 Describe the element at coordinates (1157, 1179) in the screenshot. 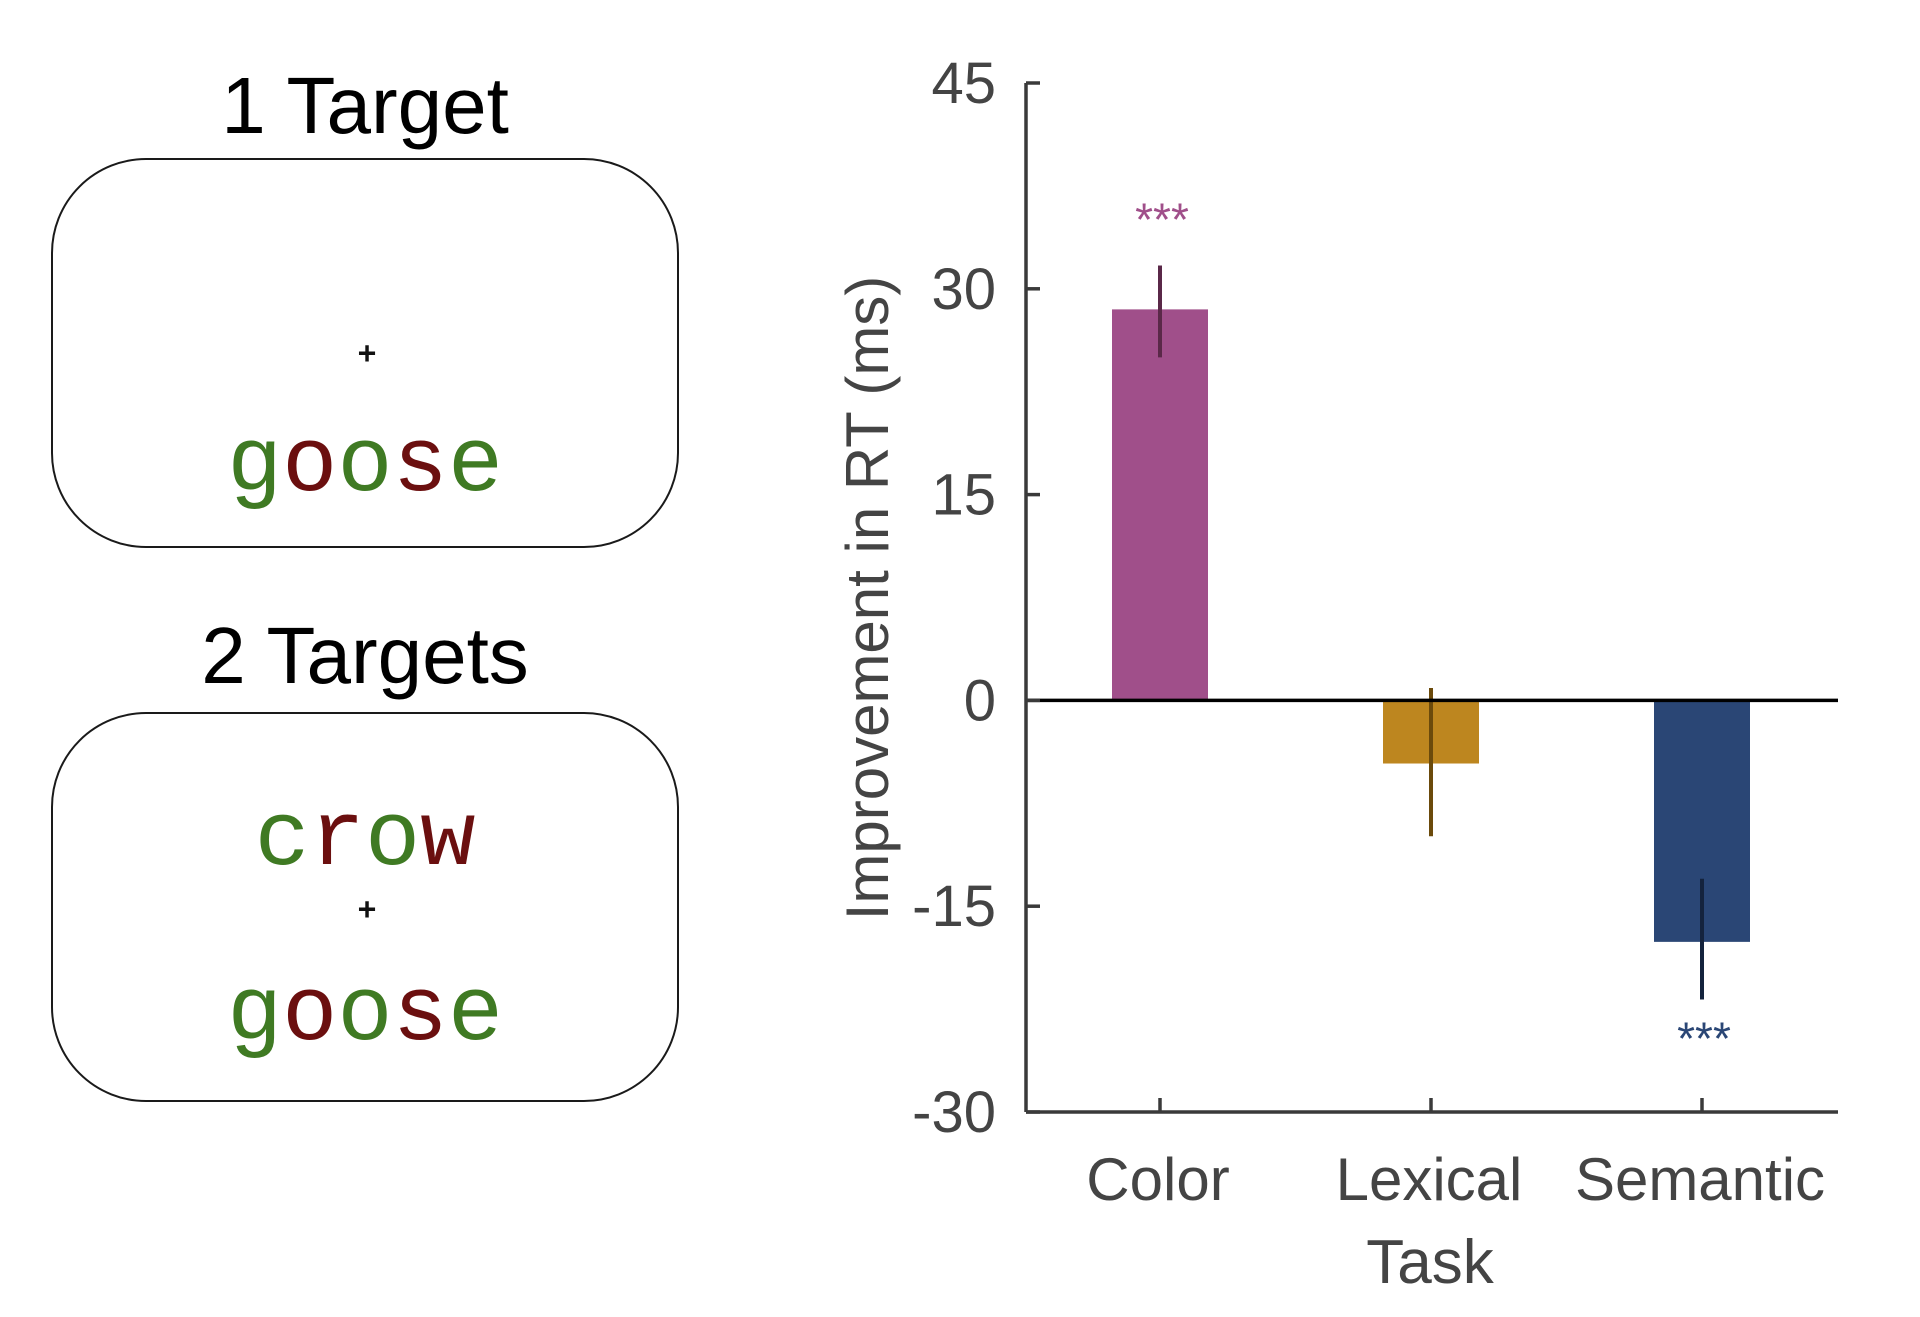

I see `x-tick-label: Color` at that location.